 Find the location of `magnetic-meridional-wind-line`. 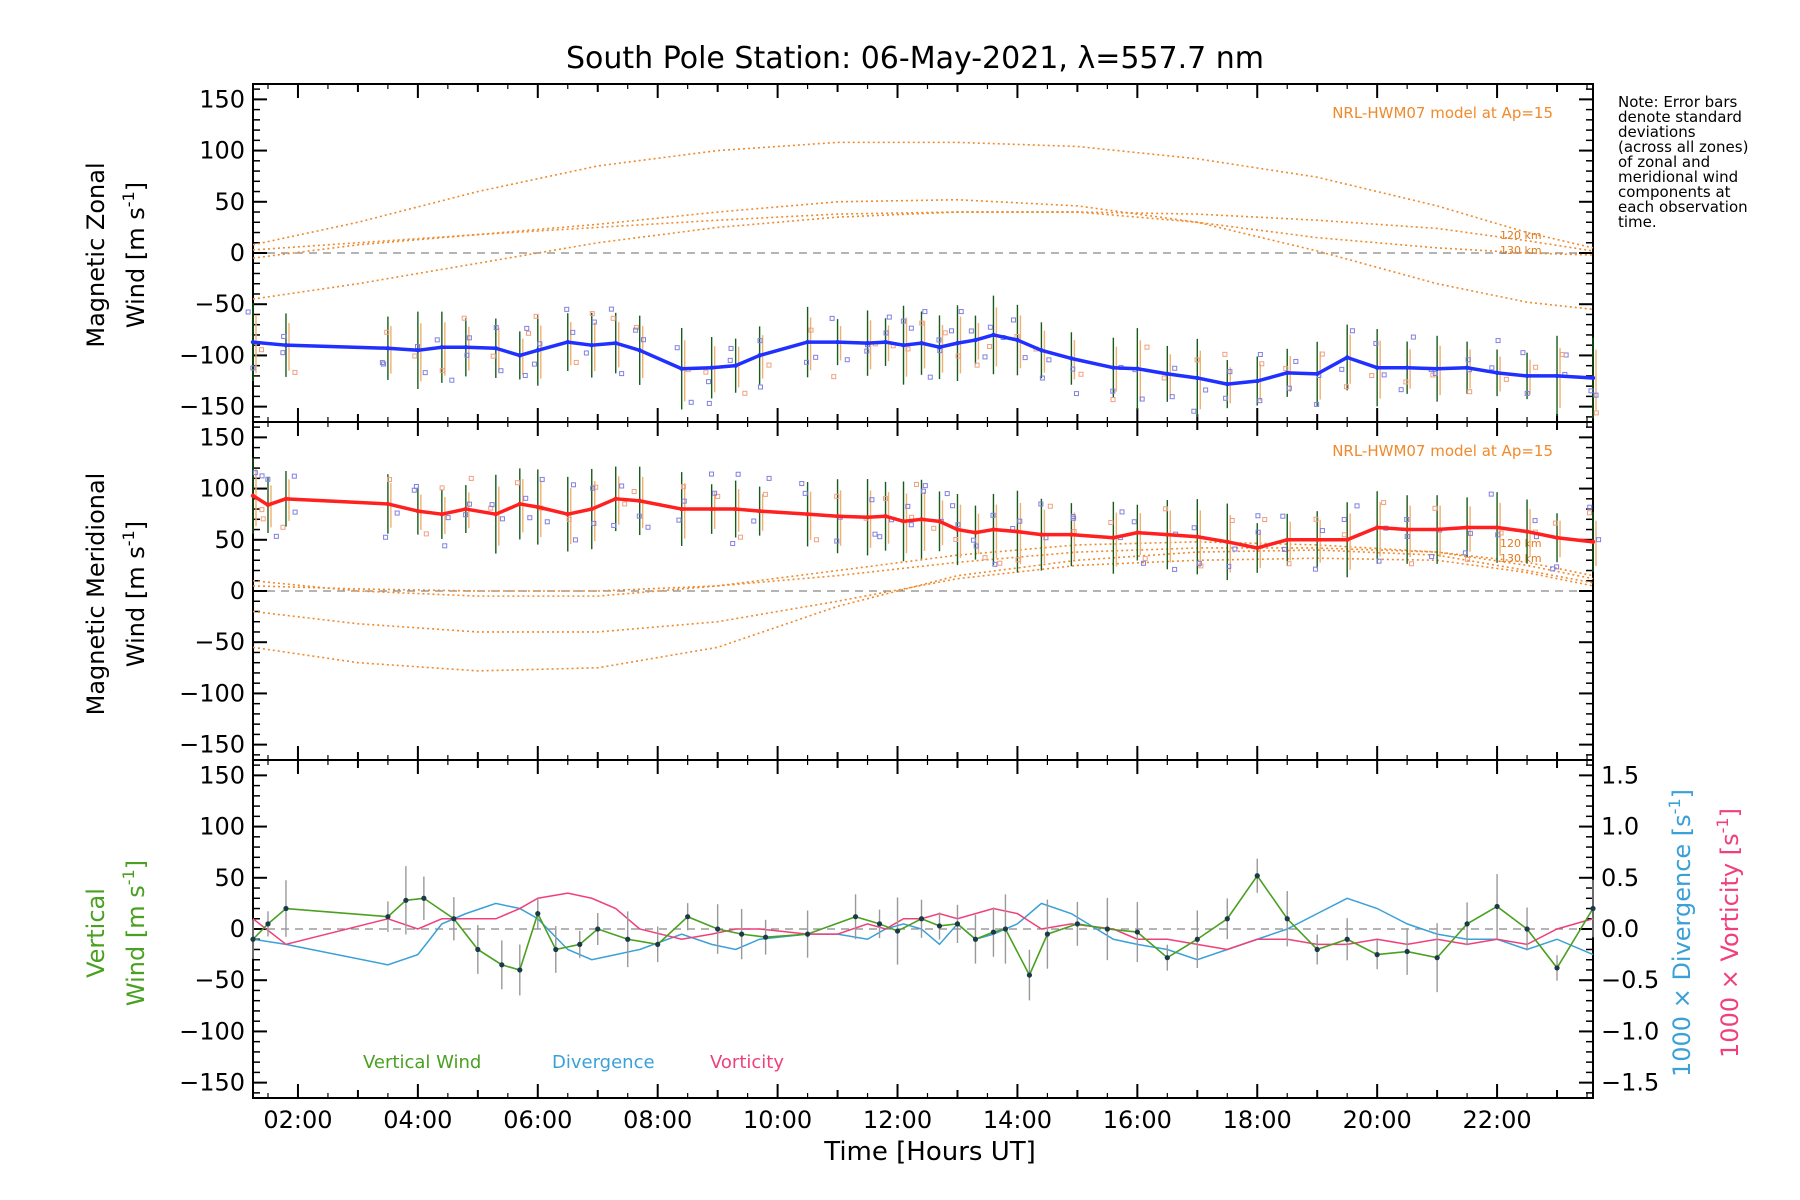

magnetic-meridional-wind-line is located at coordinates (923, 522).